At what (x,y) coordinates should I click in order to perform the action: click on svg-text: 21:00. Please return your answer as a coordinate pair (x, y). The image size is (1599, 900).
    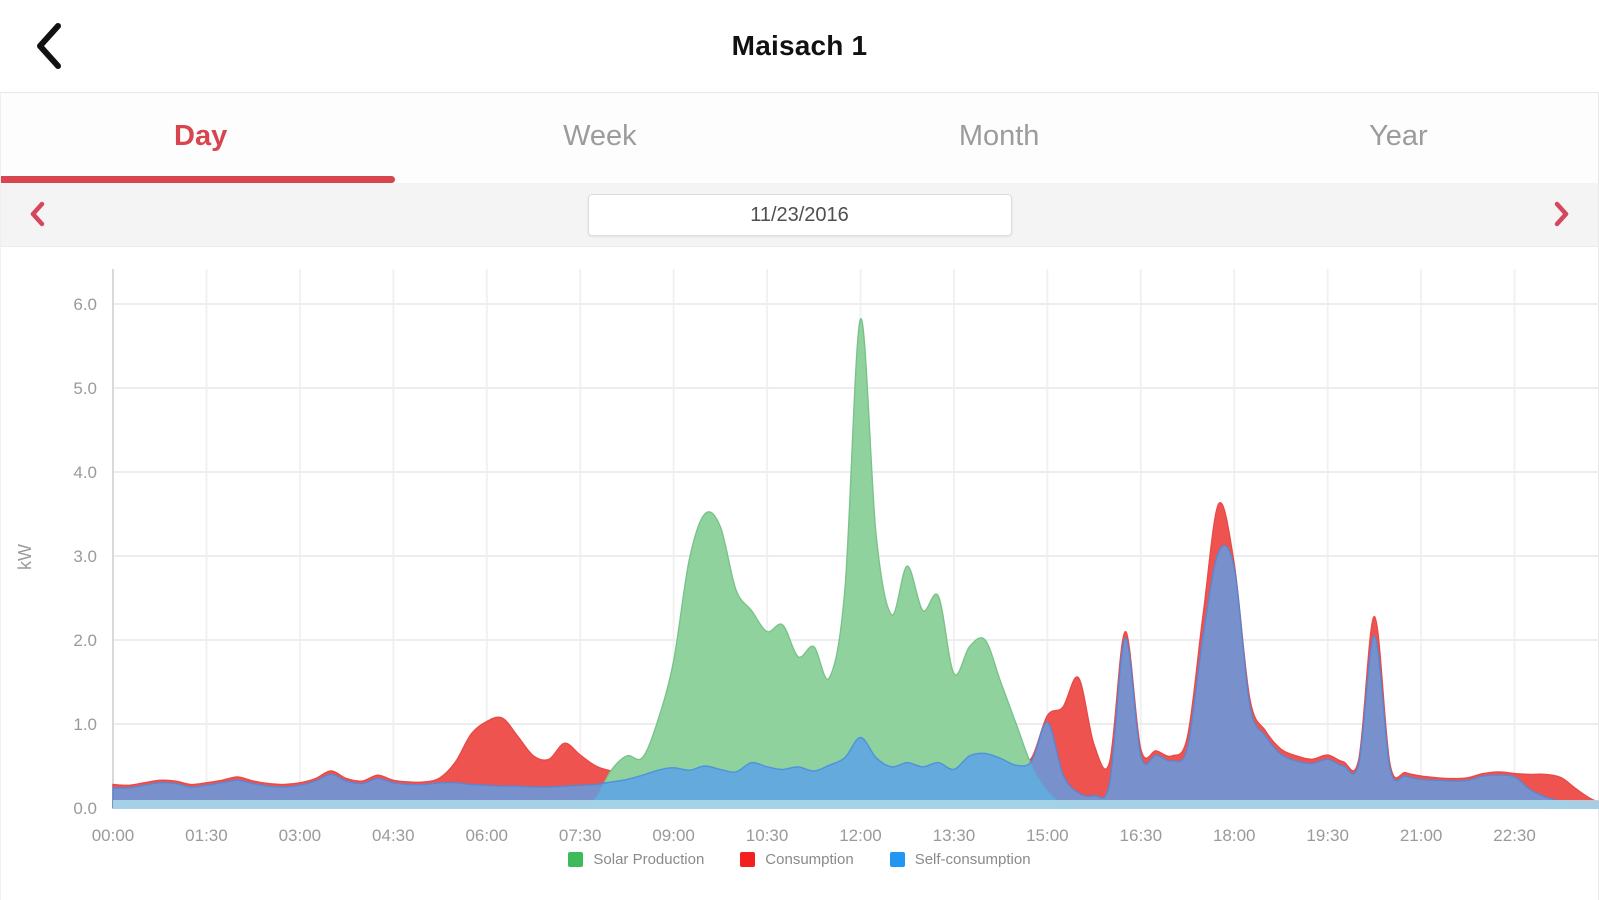
    Looking at the image, I should click on (1421, 835).